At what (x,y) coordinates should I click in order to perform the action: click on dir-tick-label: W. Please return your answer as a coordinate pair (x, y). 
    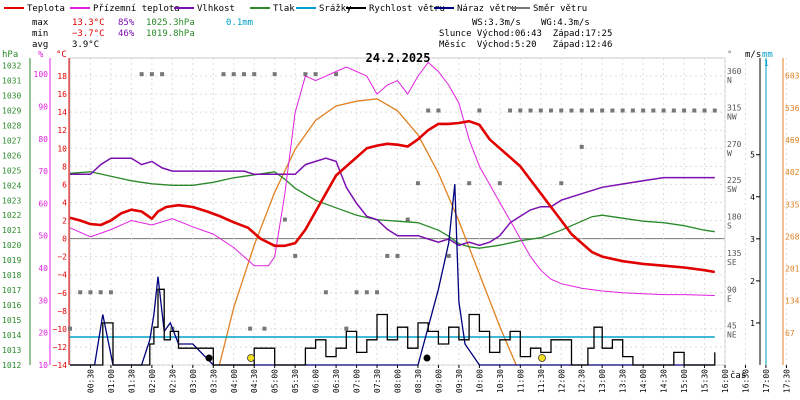
    Looking at the image, I should click on (729, 153).